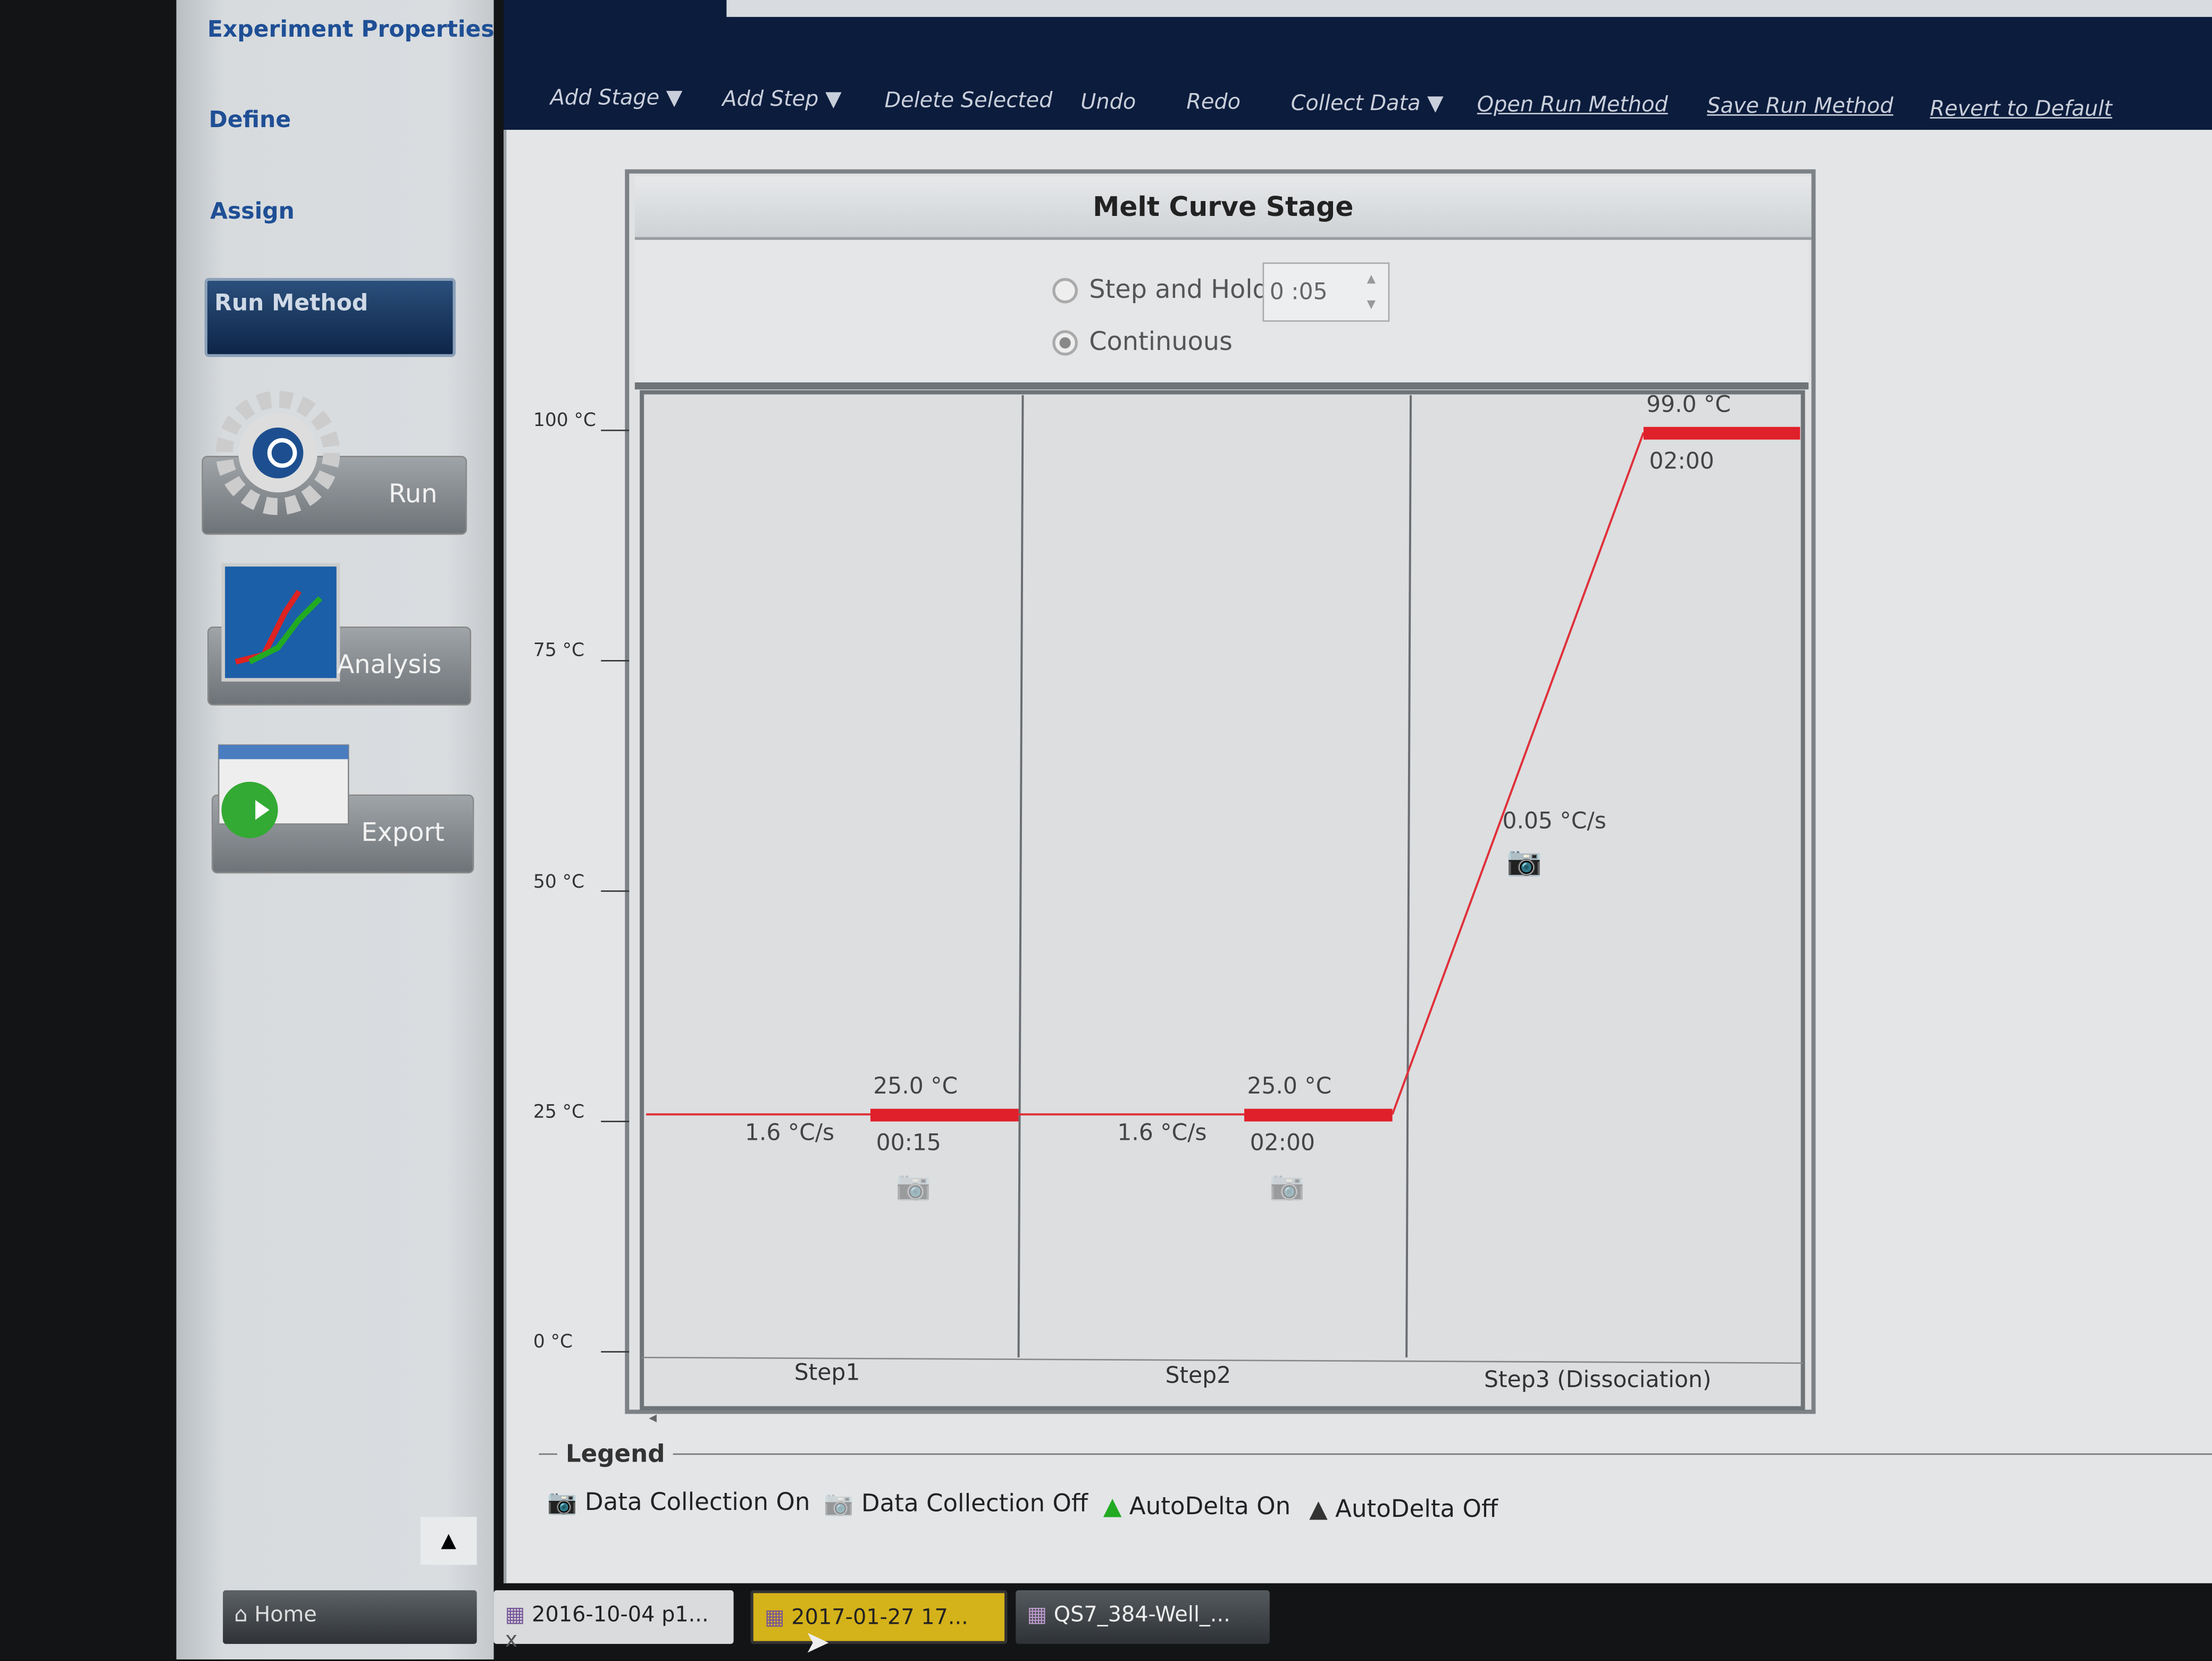 Image resolution: width=2212 pixels, height=1661 pixels. What do you see at coordinates (413, 495) in the screenshot?
I see `run-label: Run` at bounding box center [413, 495].